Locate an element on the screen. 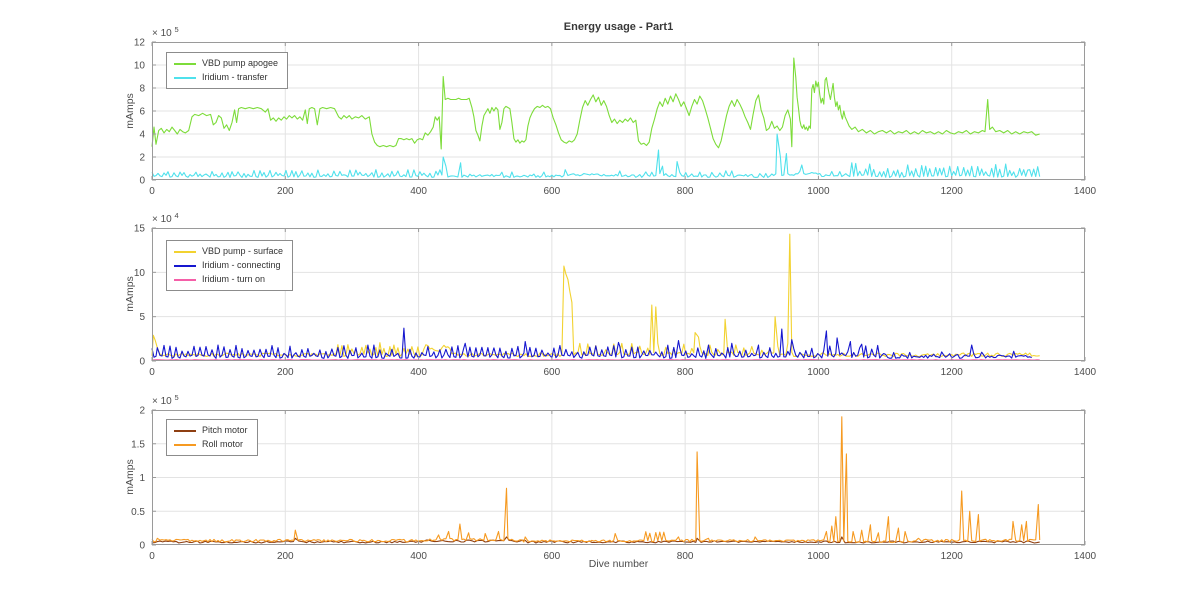 Image resolution: width=1200 pixels, height=611 pixels. legend-bottom: Pitch motor Roll motor is located at coordinates (212, 437).